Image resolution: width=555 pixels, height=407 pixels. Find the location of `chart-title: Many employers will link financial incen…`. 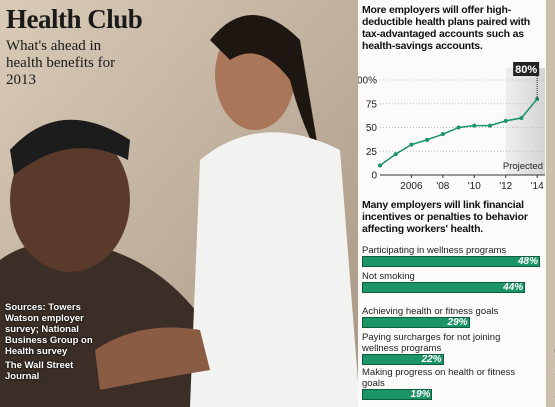

chart-title: Many employers will link financial incen… is located at coordinates (445, 217).